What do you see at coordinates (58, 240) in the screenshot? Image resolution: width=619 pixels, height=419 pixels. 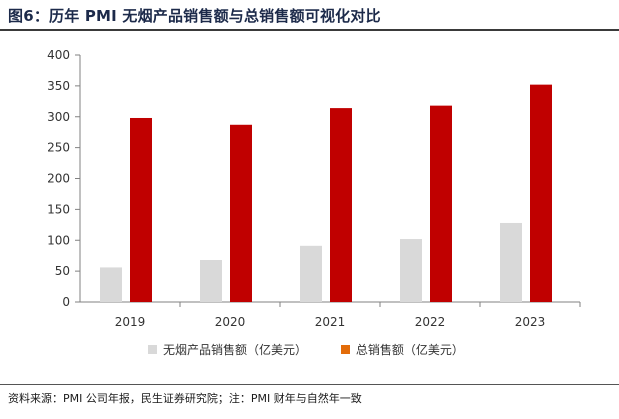 I see `y-tick-label: 100` at bounding box center [58, 240].